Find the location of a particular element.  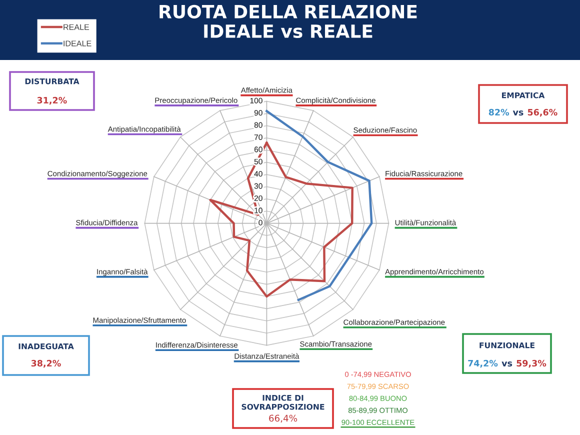

text: 31,2% is located at coordinates (52, 100).